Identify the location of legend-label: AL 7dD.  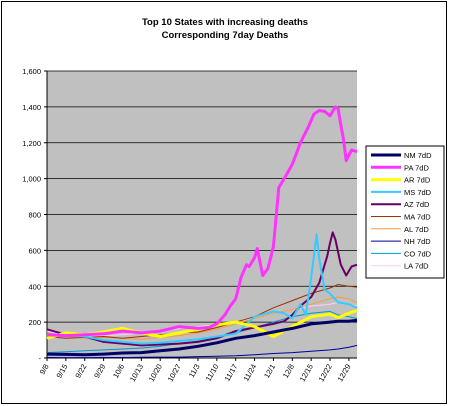
(416, 229).